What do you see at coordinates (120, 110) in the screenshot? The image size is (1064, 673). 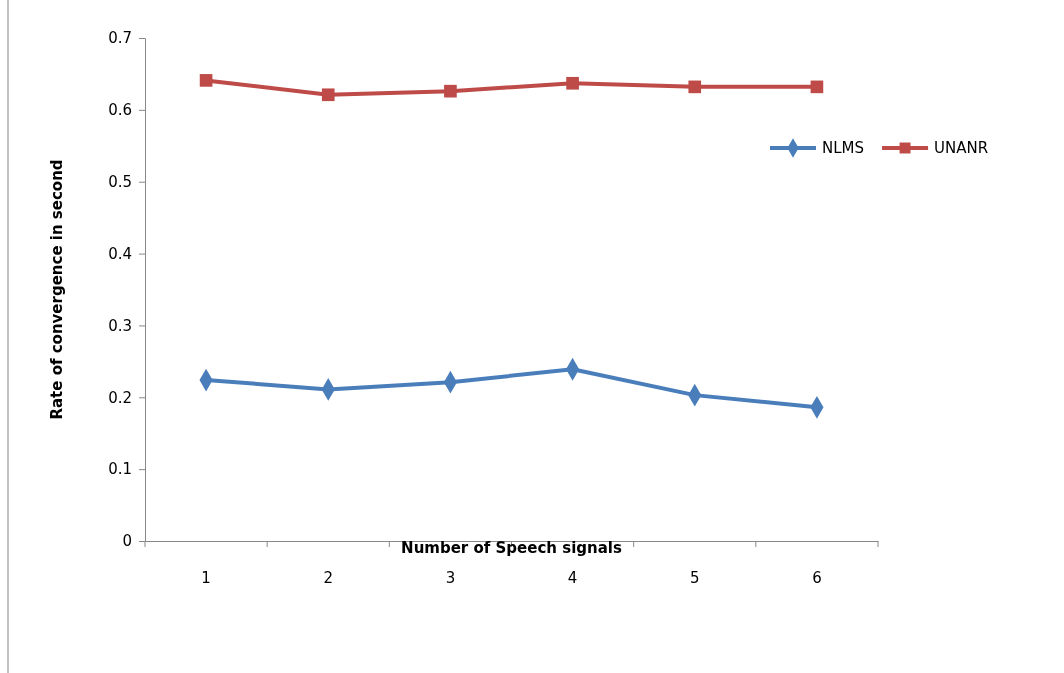 I see `y-tick-label: 0.6` at bounding box center [120, 110].